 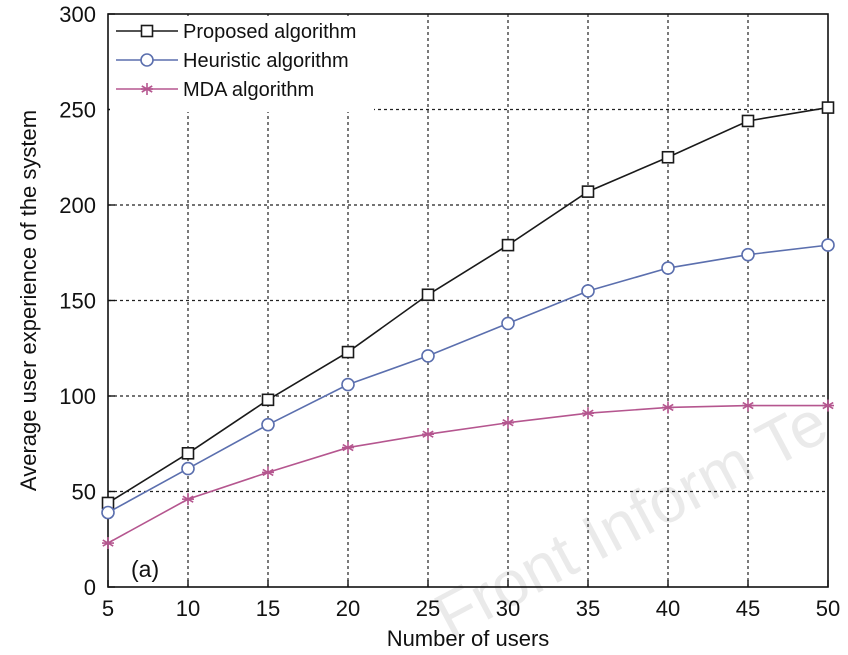 I want to click on legend-background, so click(x=242, y=64).